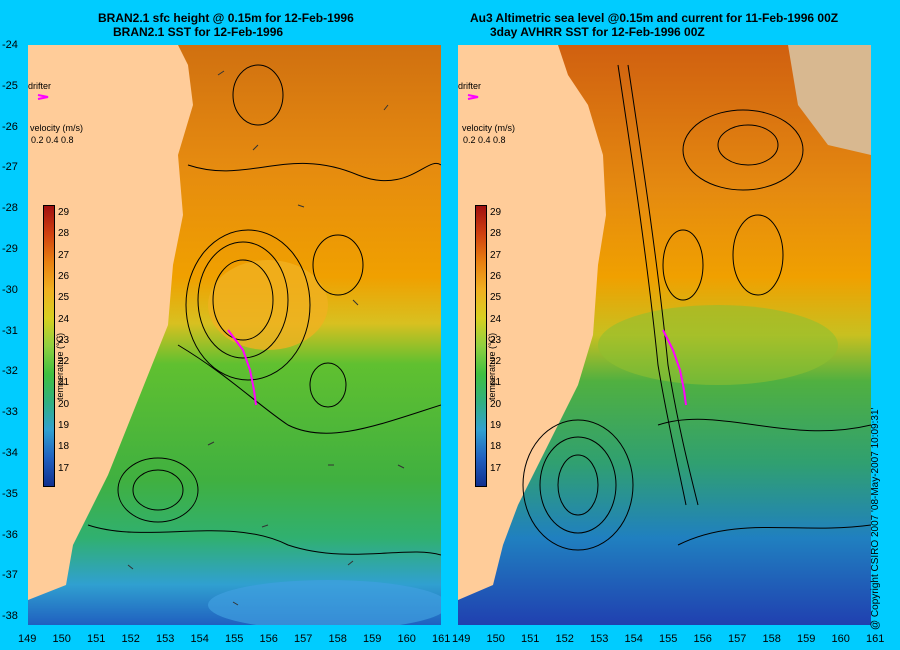 The width and height of the screenshot is (900, 650). Describe the element at coordinates (57, 128) in the screenshot. I see `left-velocity-label: velocity (m/s)` at that location.